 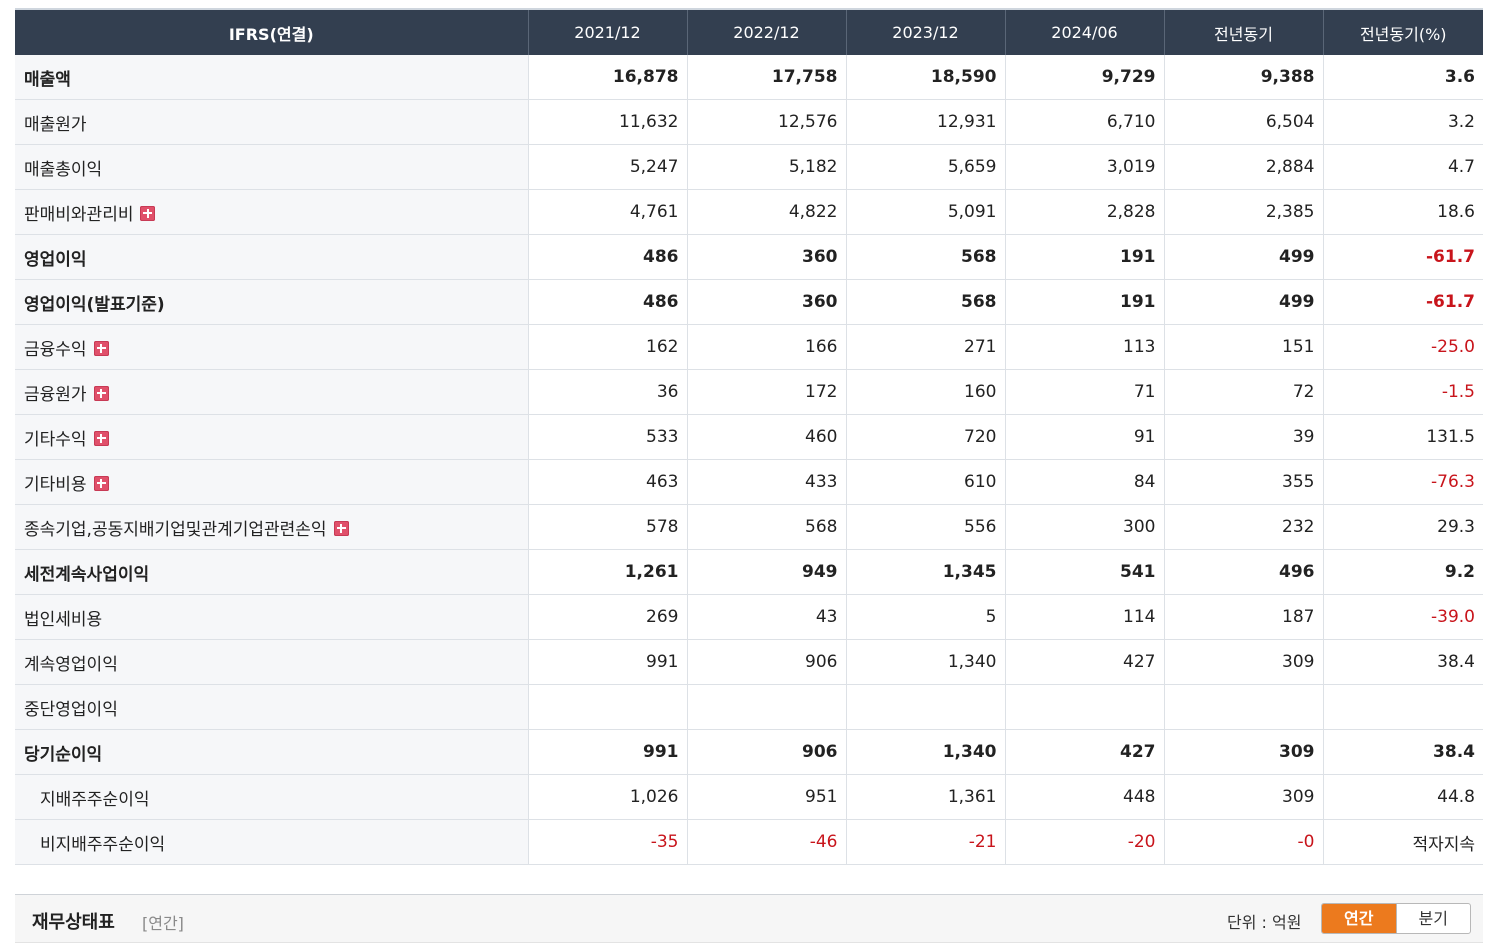 What do you see at coordinates (271, 212) in the screenshot?
I see `row-label-cell: 판매비와관리비` at bounding box center [271, 212].